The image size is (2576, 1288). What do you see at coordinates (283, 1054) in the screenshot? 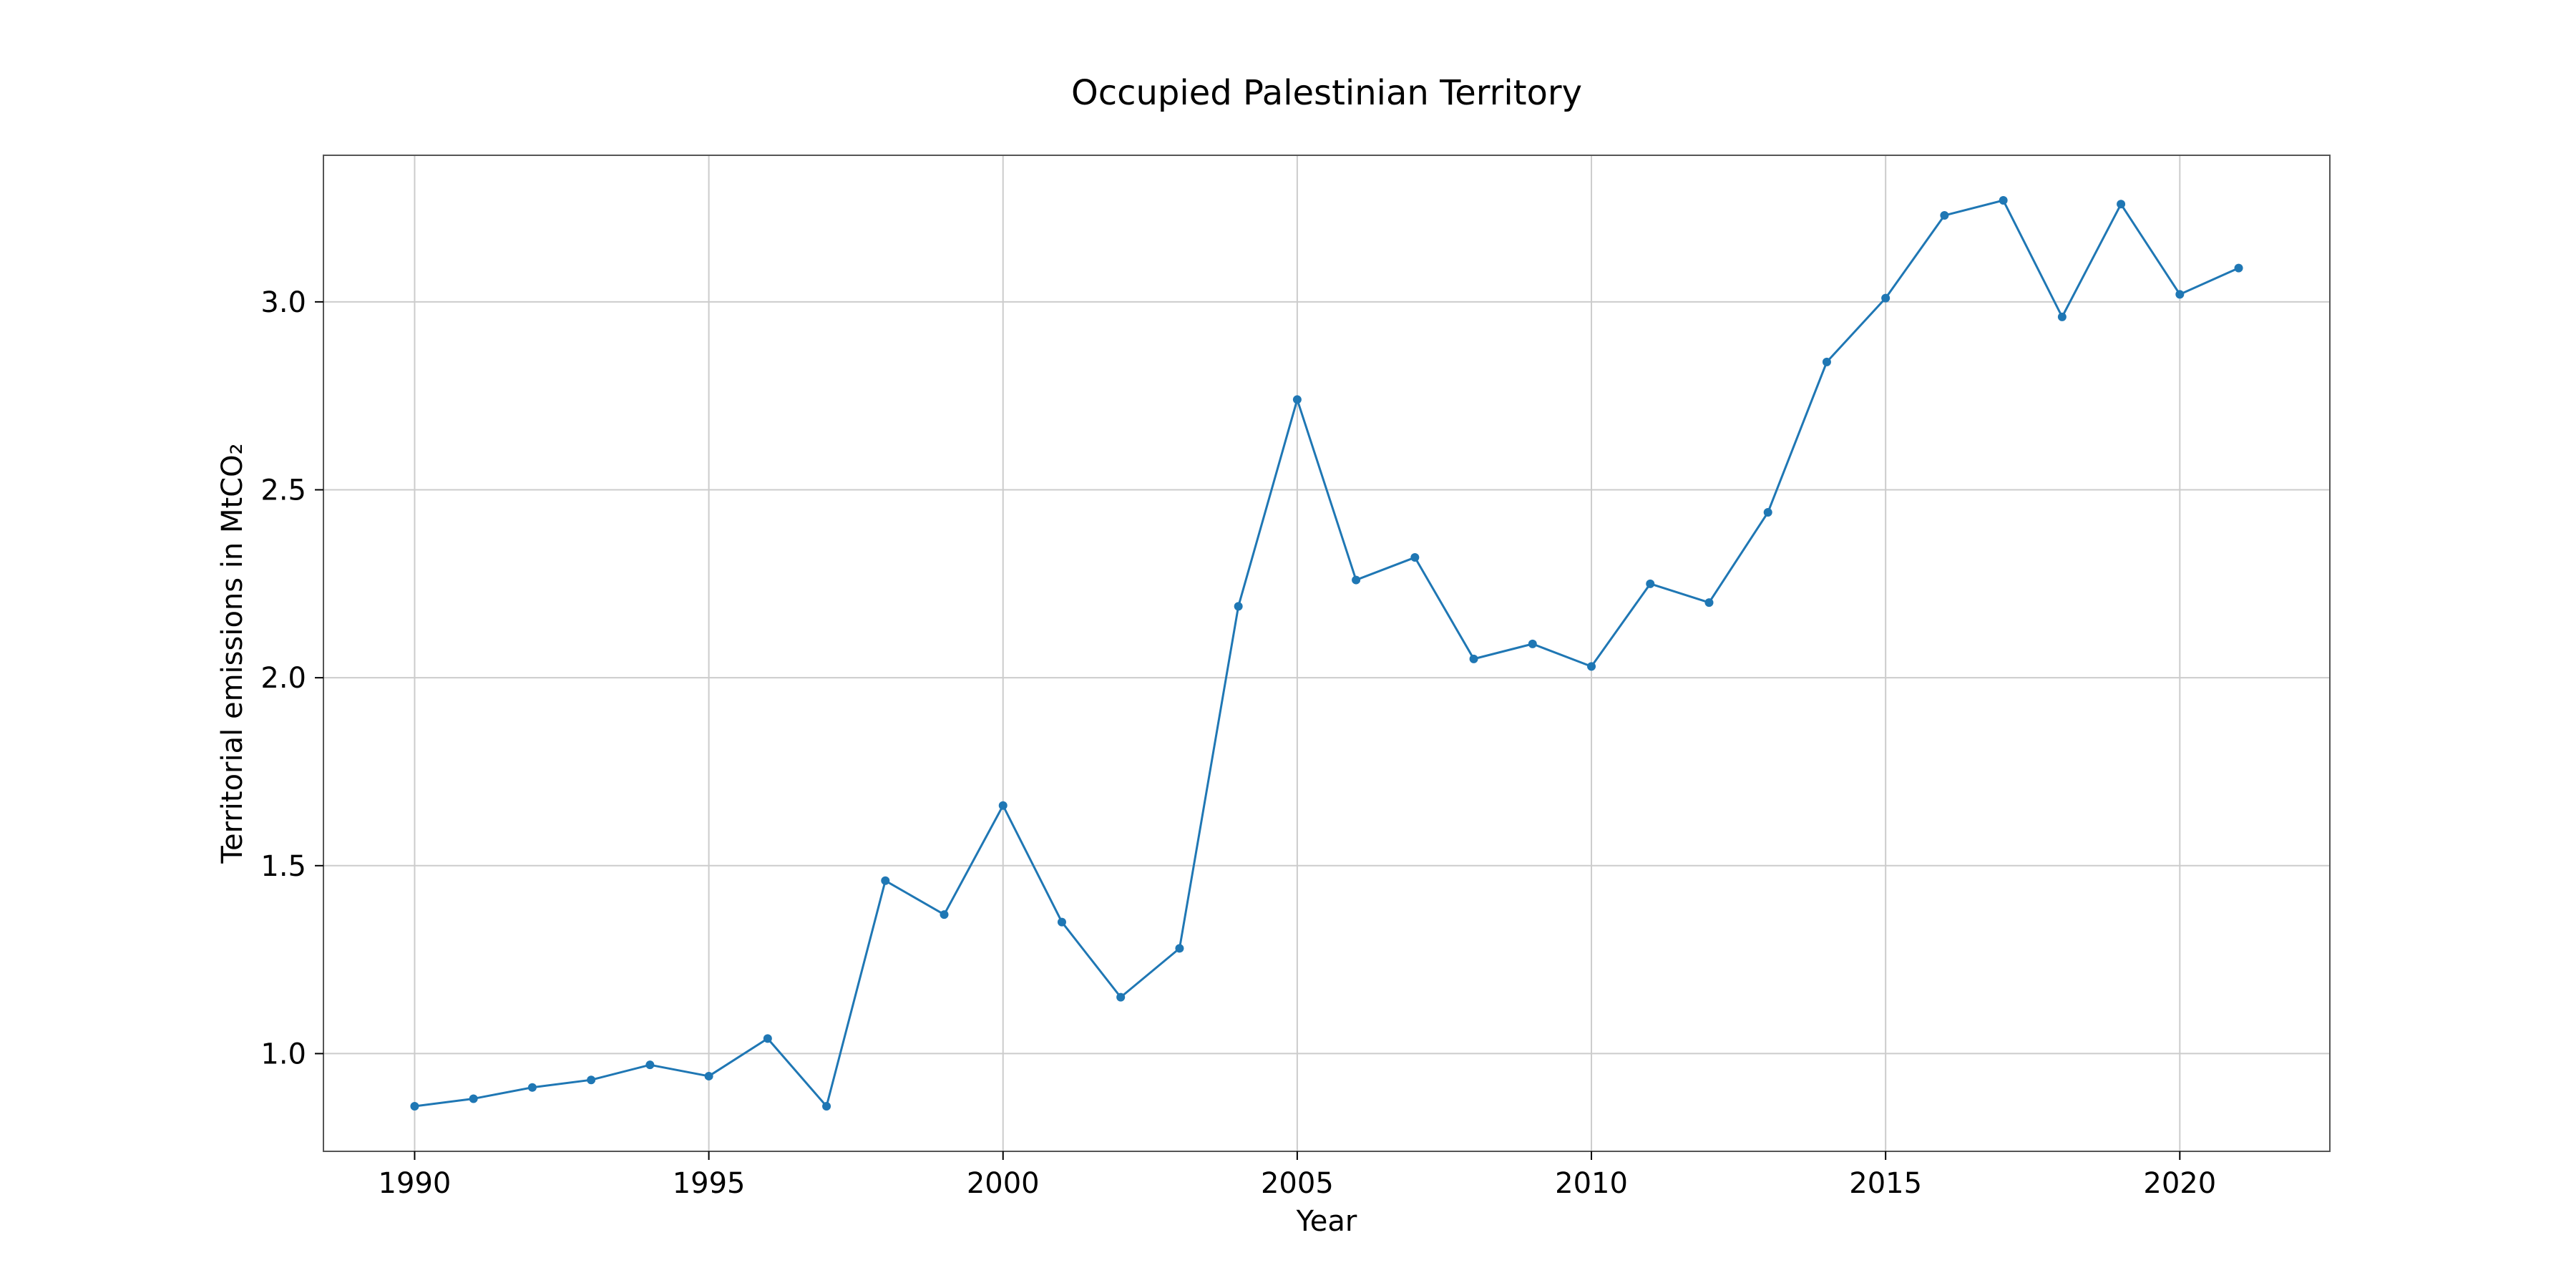
I see `y-tick-label: 1.0` at bounding box center [283, 1054].